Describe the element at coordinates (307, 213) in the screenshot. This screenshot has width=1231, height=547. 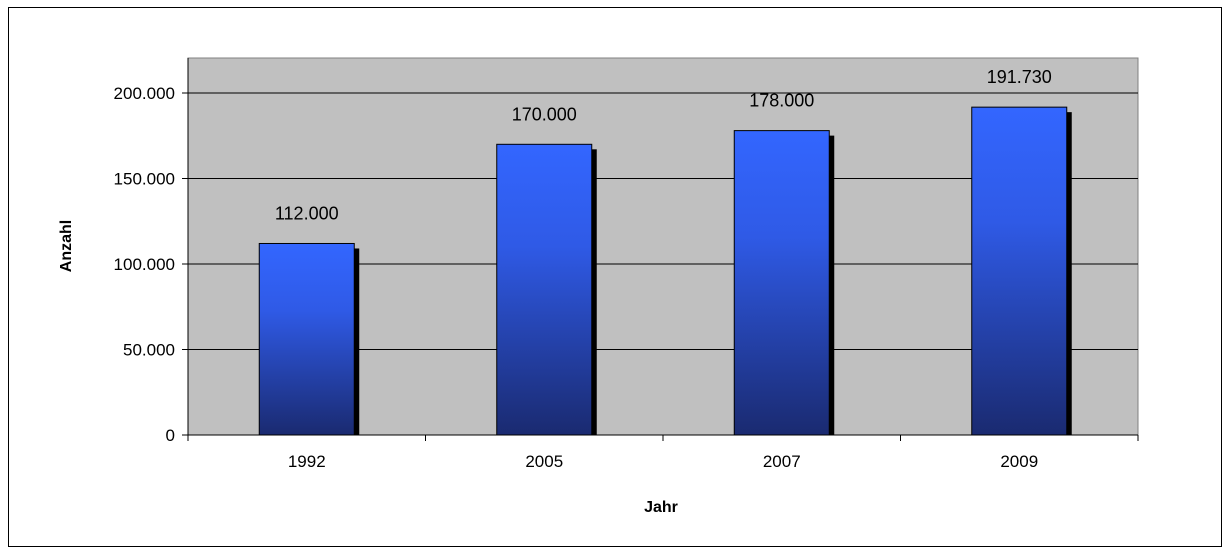
I see `data-label-1992: 112.000` at that location.